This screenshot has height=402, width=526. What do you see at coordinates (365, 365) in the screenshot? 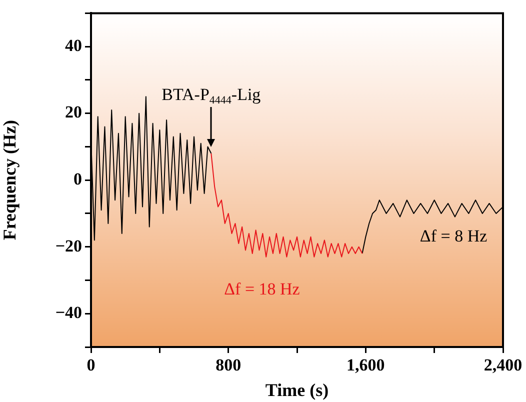
I see `x-tick-label: 1,600` at bounding box center [365, 365].